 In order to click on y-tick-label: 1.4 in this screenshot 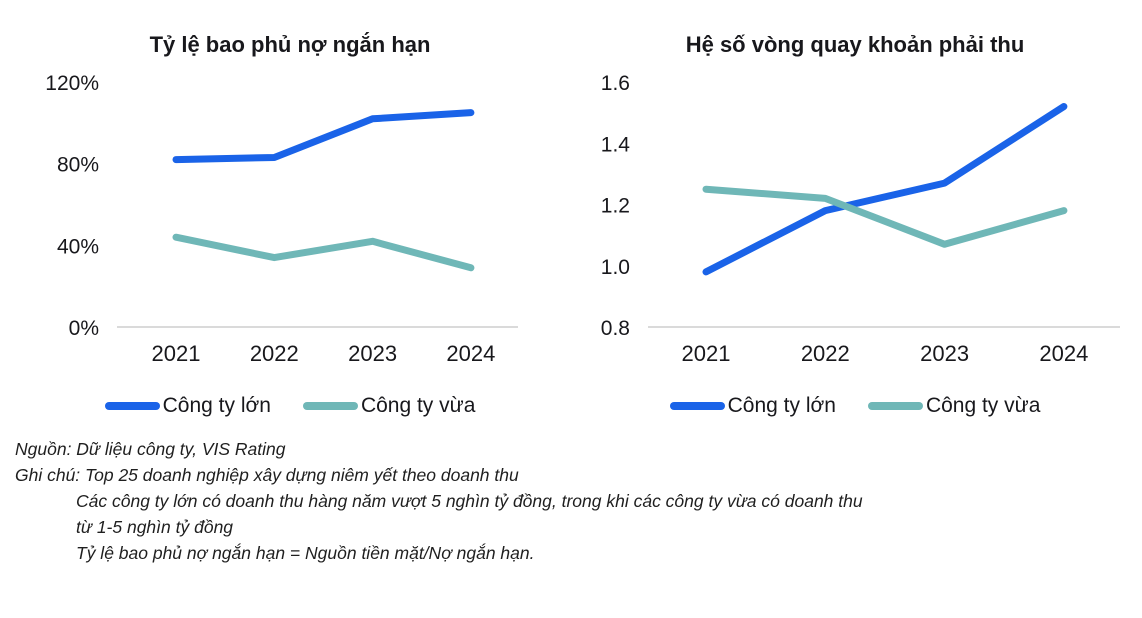, I will do `click(616, 144)`.